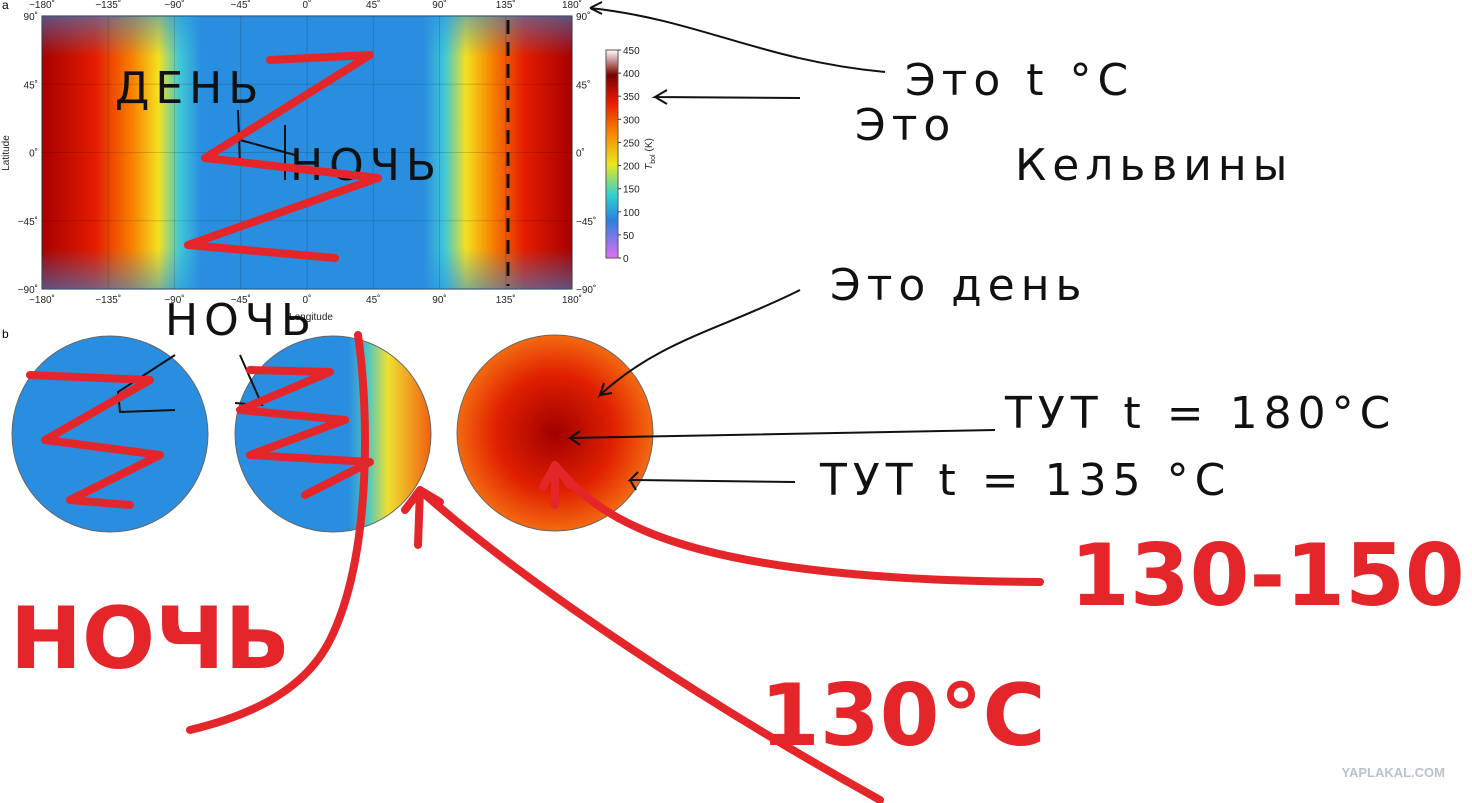  I want to click on subscript: bol, so click(653, 159).